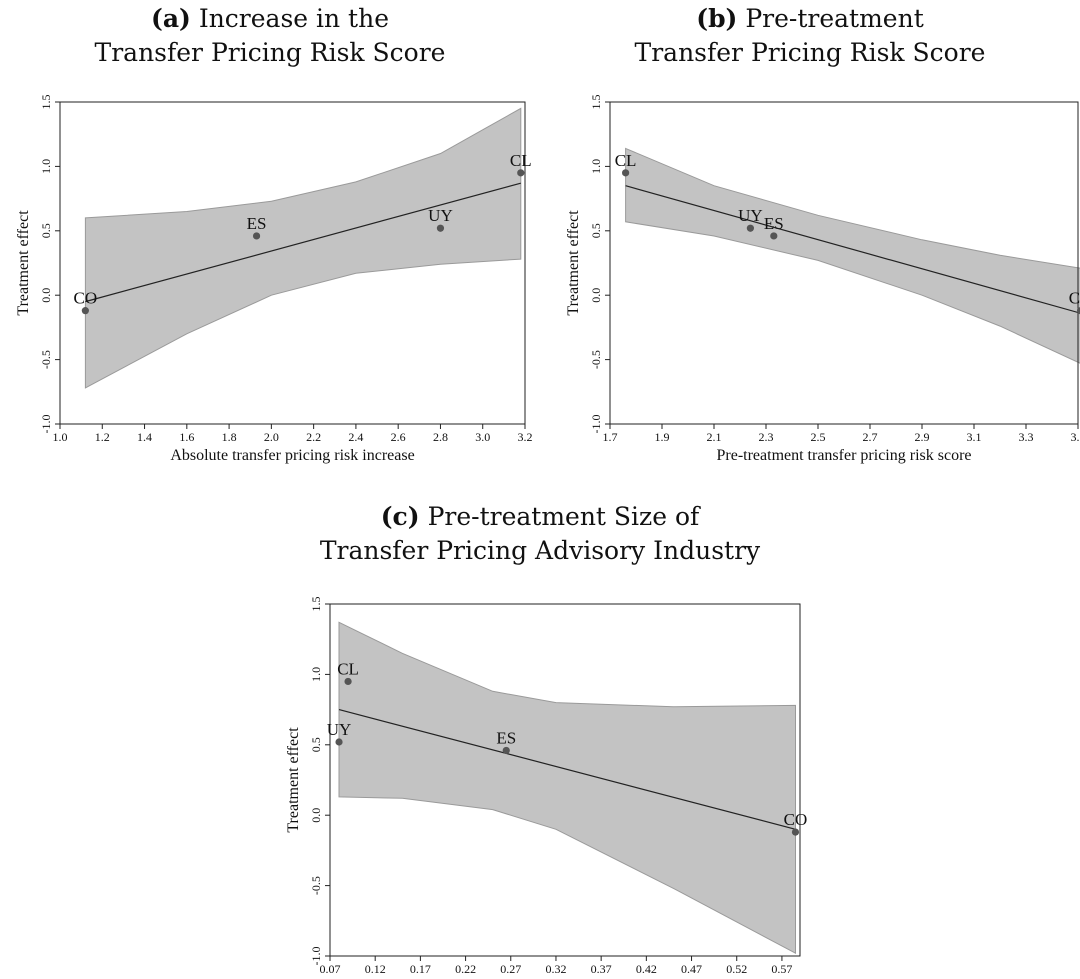 The width and height of the screenshot is (1080, 979). I want to click on x-tick-label: 0.27, so click(510, 969).